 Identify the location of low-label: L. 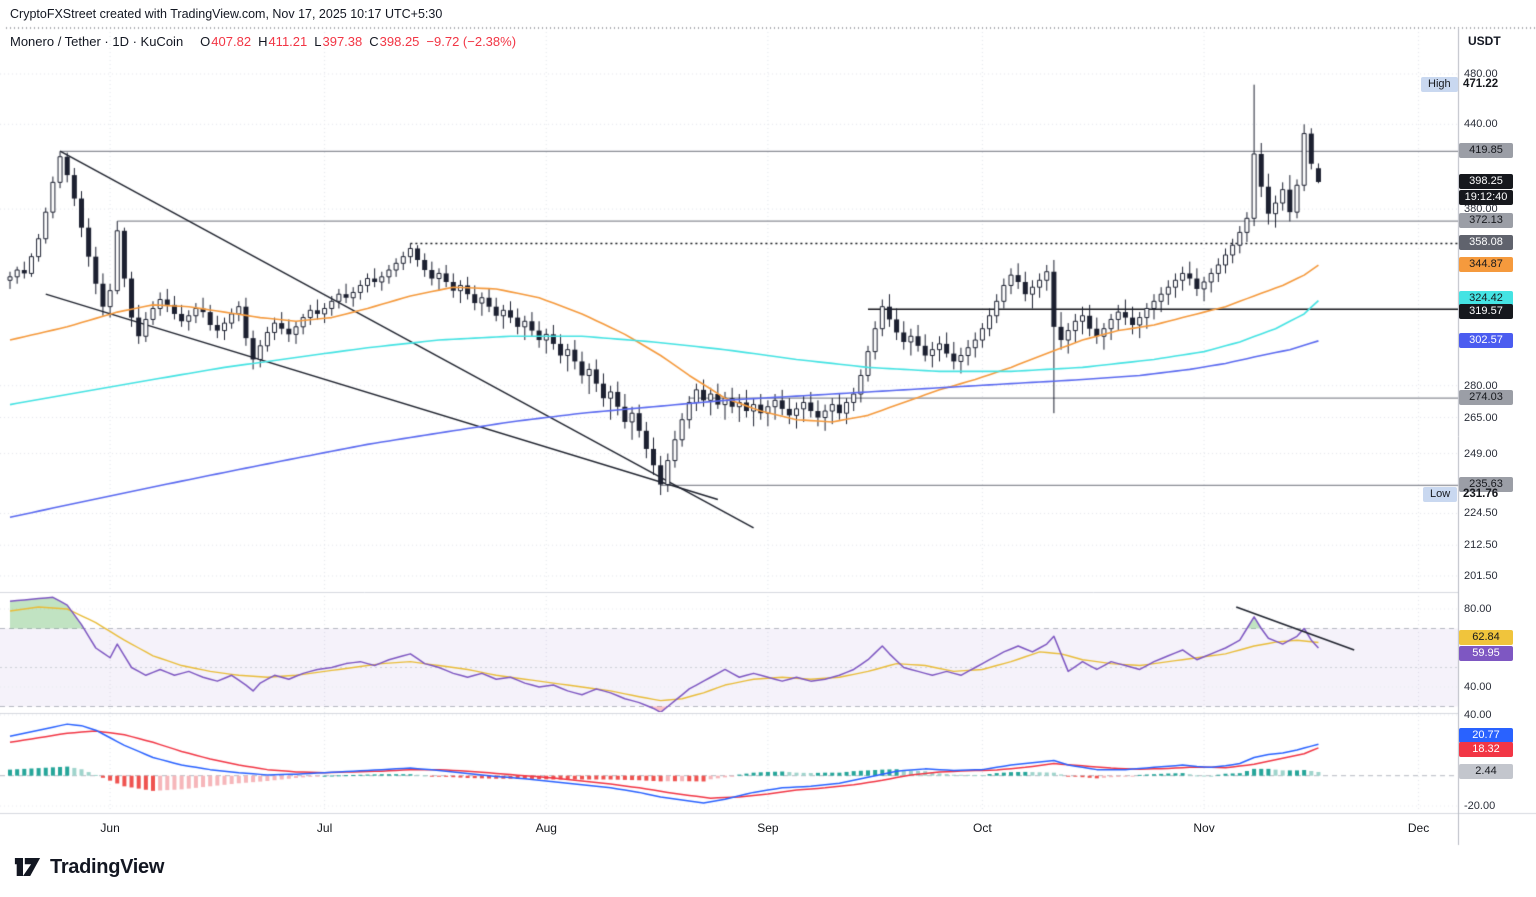
(318, 41).